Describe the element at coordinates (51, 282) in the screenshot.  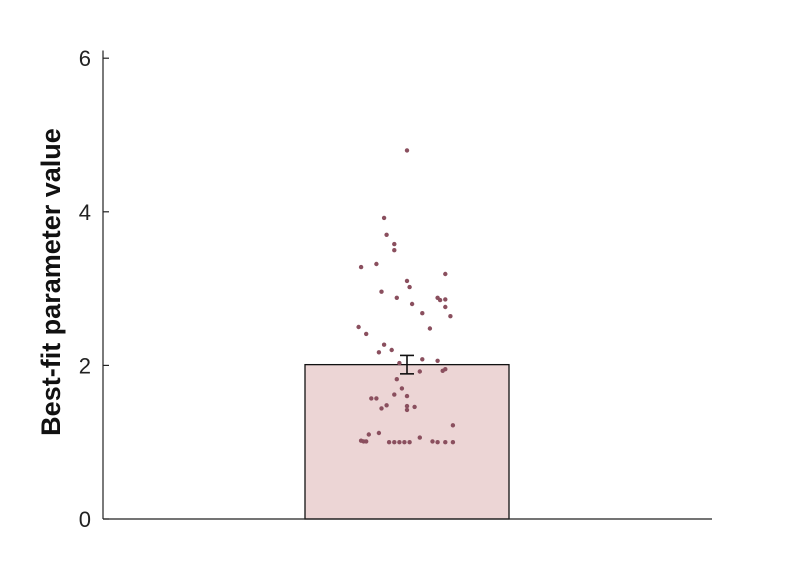
I see `y-axis-label: Best-fit parameter value` at that location.